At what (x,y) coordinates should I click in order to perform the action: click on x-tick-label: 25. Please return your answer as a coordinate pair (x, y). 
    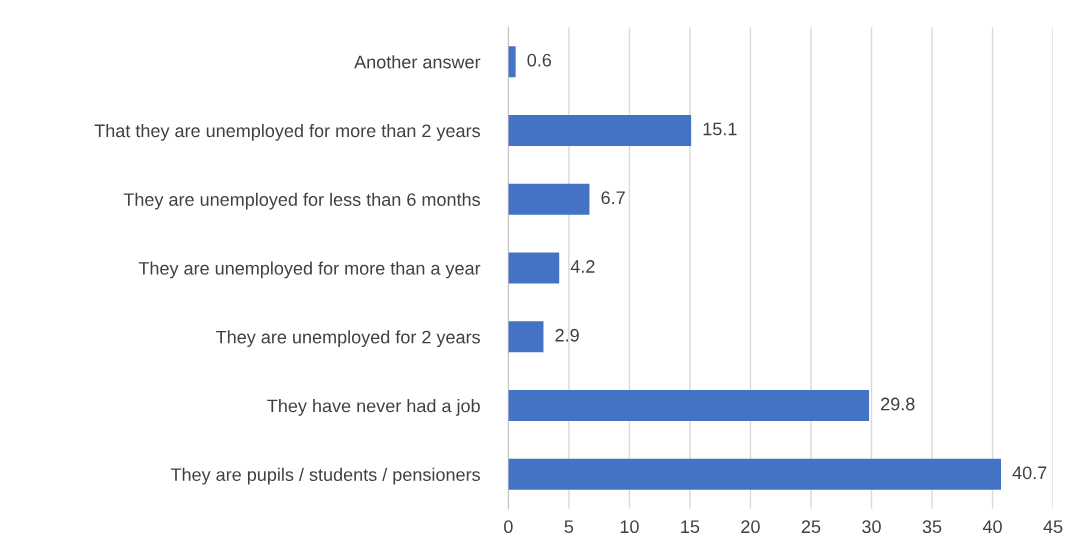
    Looking at the image, I should click on (811, 527).